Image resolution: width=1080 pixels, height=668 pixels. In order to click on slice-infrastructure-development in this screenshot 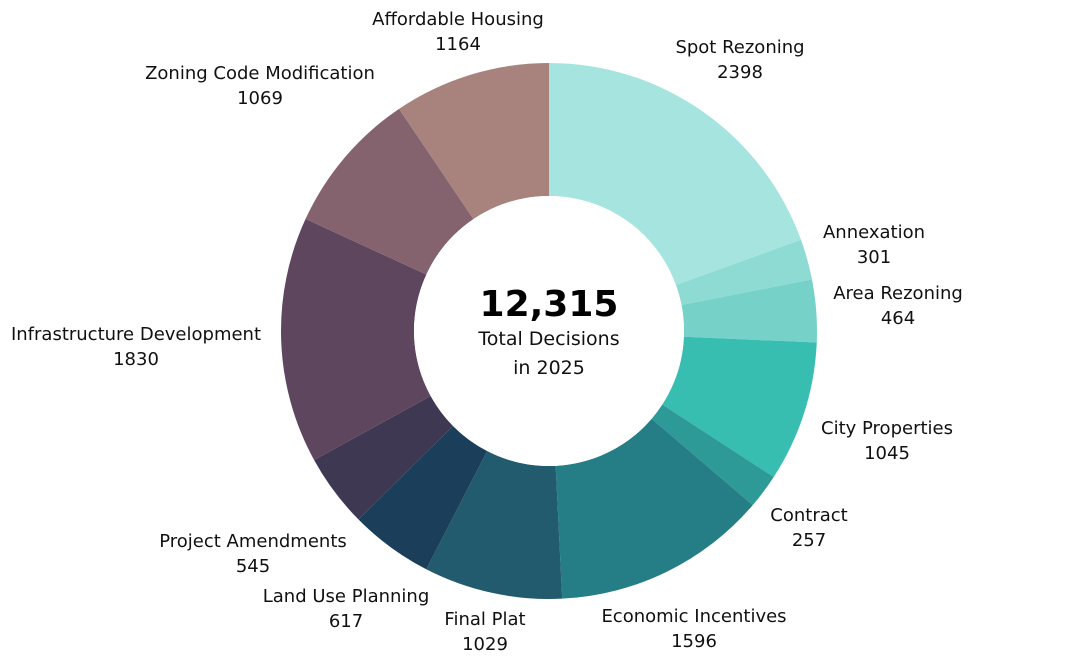, I will do `click(356, 339)`.